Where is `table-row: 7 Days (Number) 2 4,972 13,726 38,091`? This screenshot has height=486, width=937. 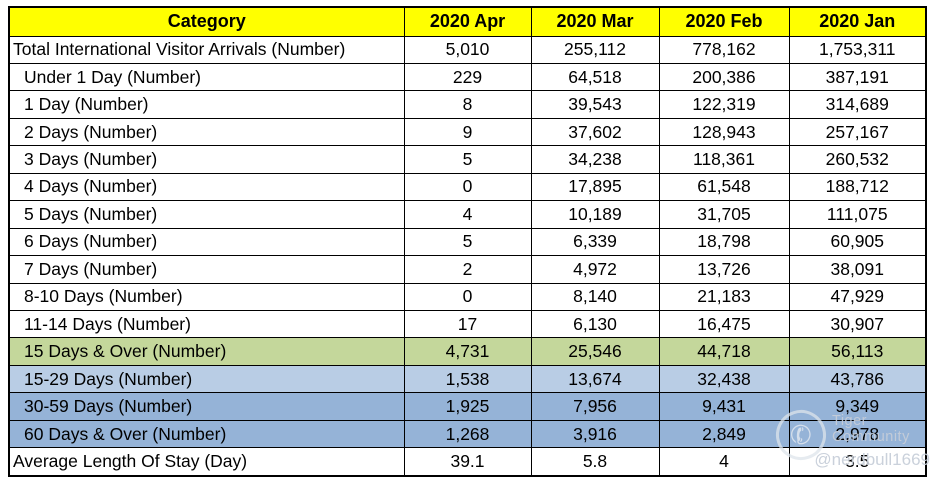 table-row: 7 Days (Number) 2 4,972 13,726 38,091 is located at coordinates (467, 269).